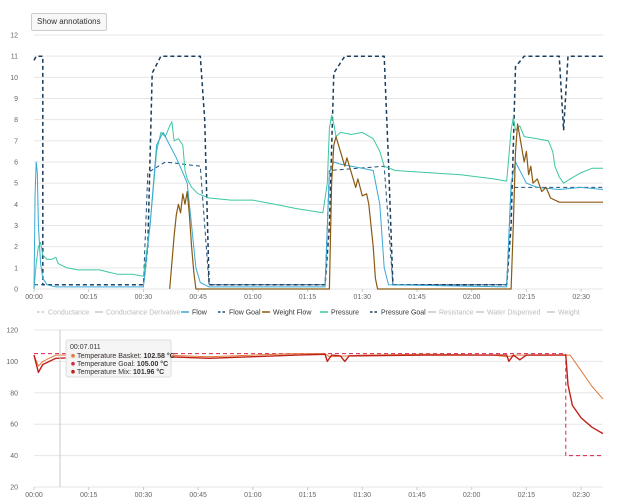 This screenshot has height=500, width=625. I want to click on y-tick-label: 100, so click(12, 362).